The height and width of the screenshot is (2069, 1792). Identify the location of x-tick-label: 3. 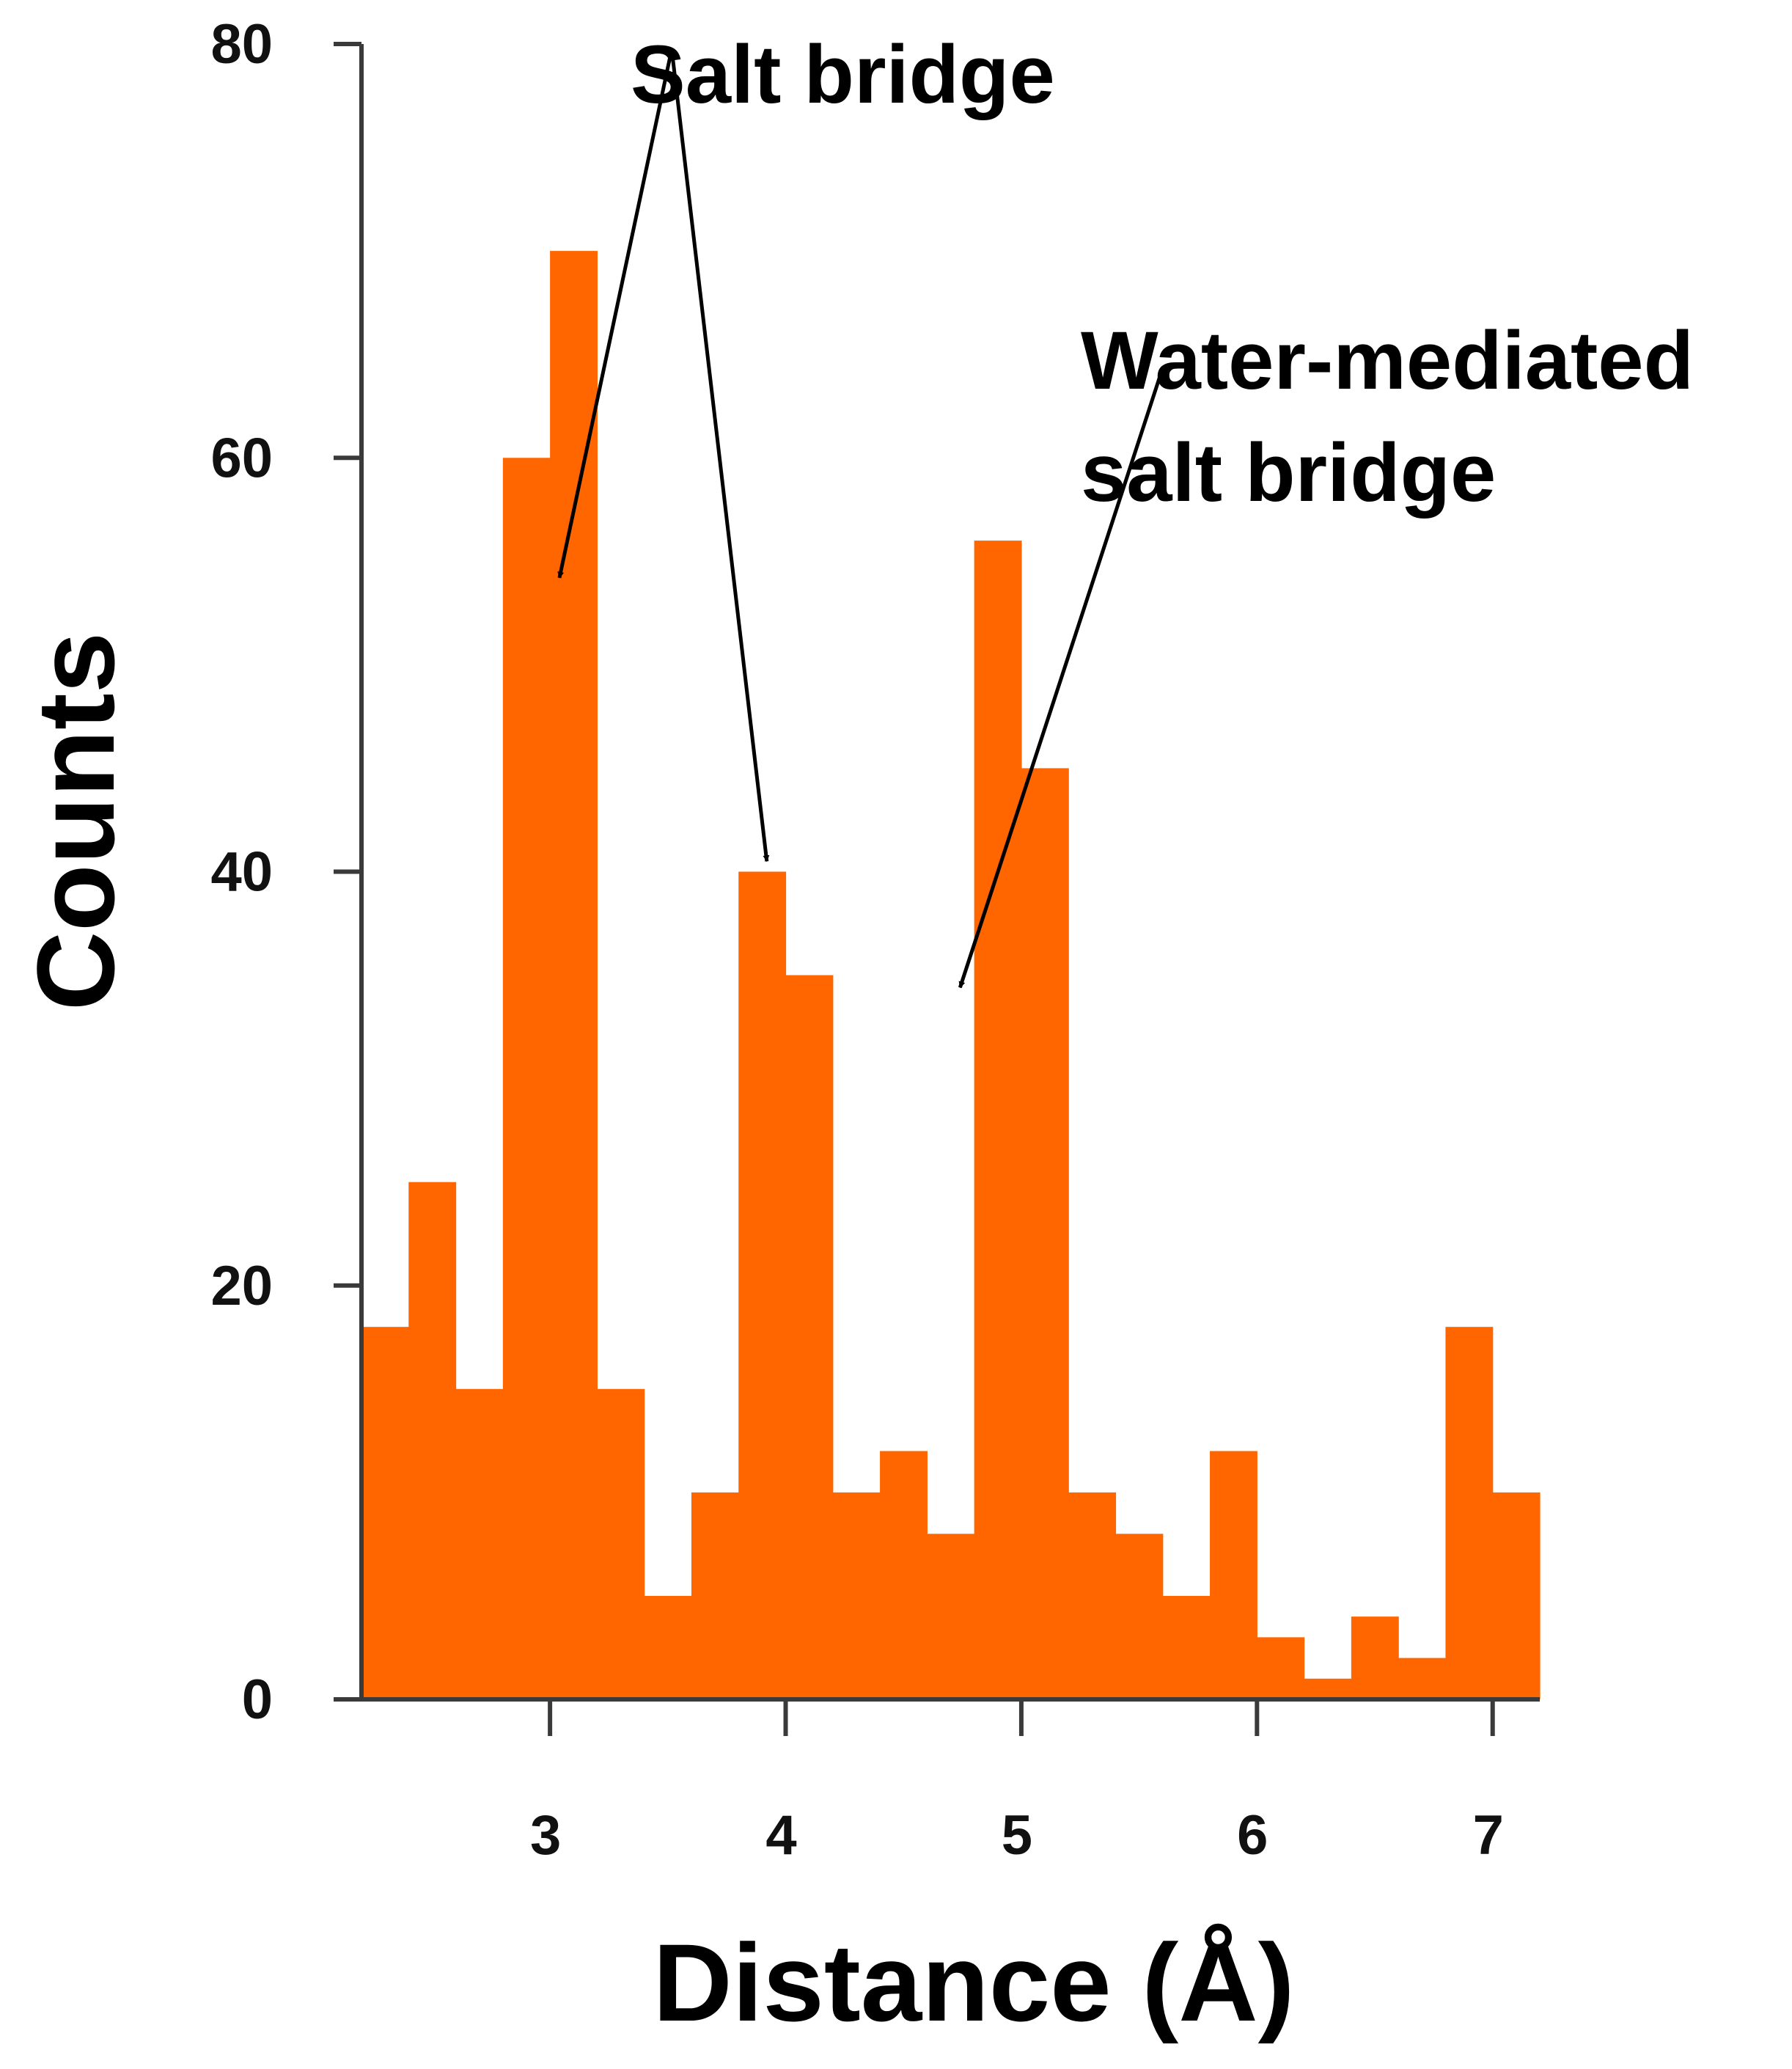
(545, 1835).